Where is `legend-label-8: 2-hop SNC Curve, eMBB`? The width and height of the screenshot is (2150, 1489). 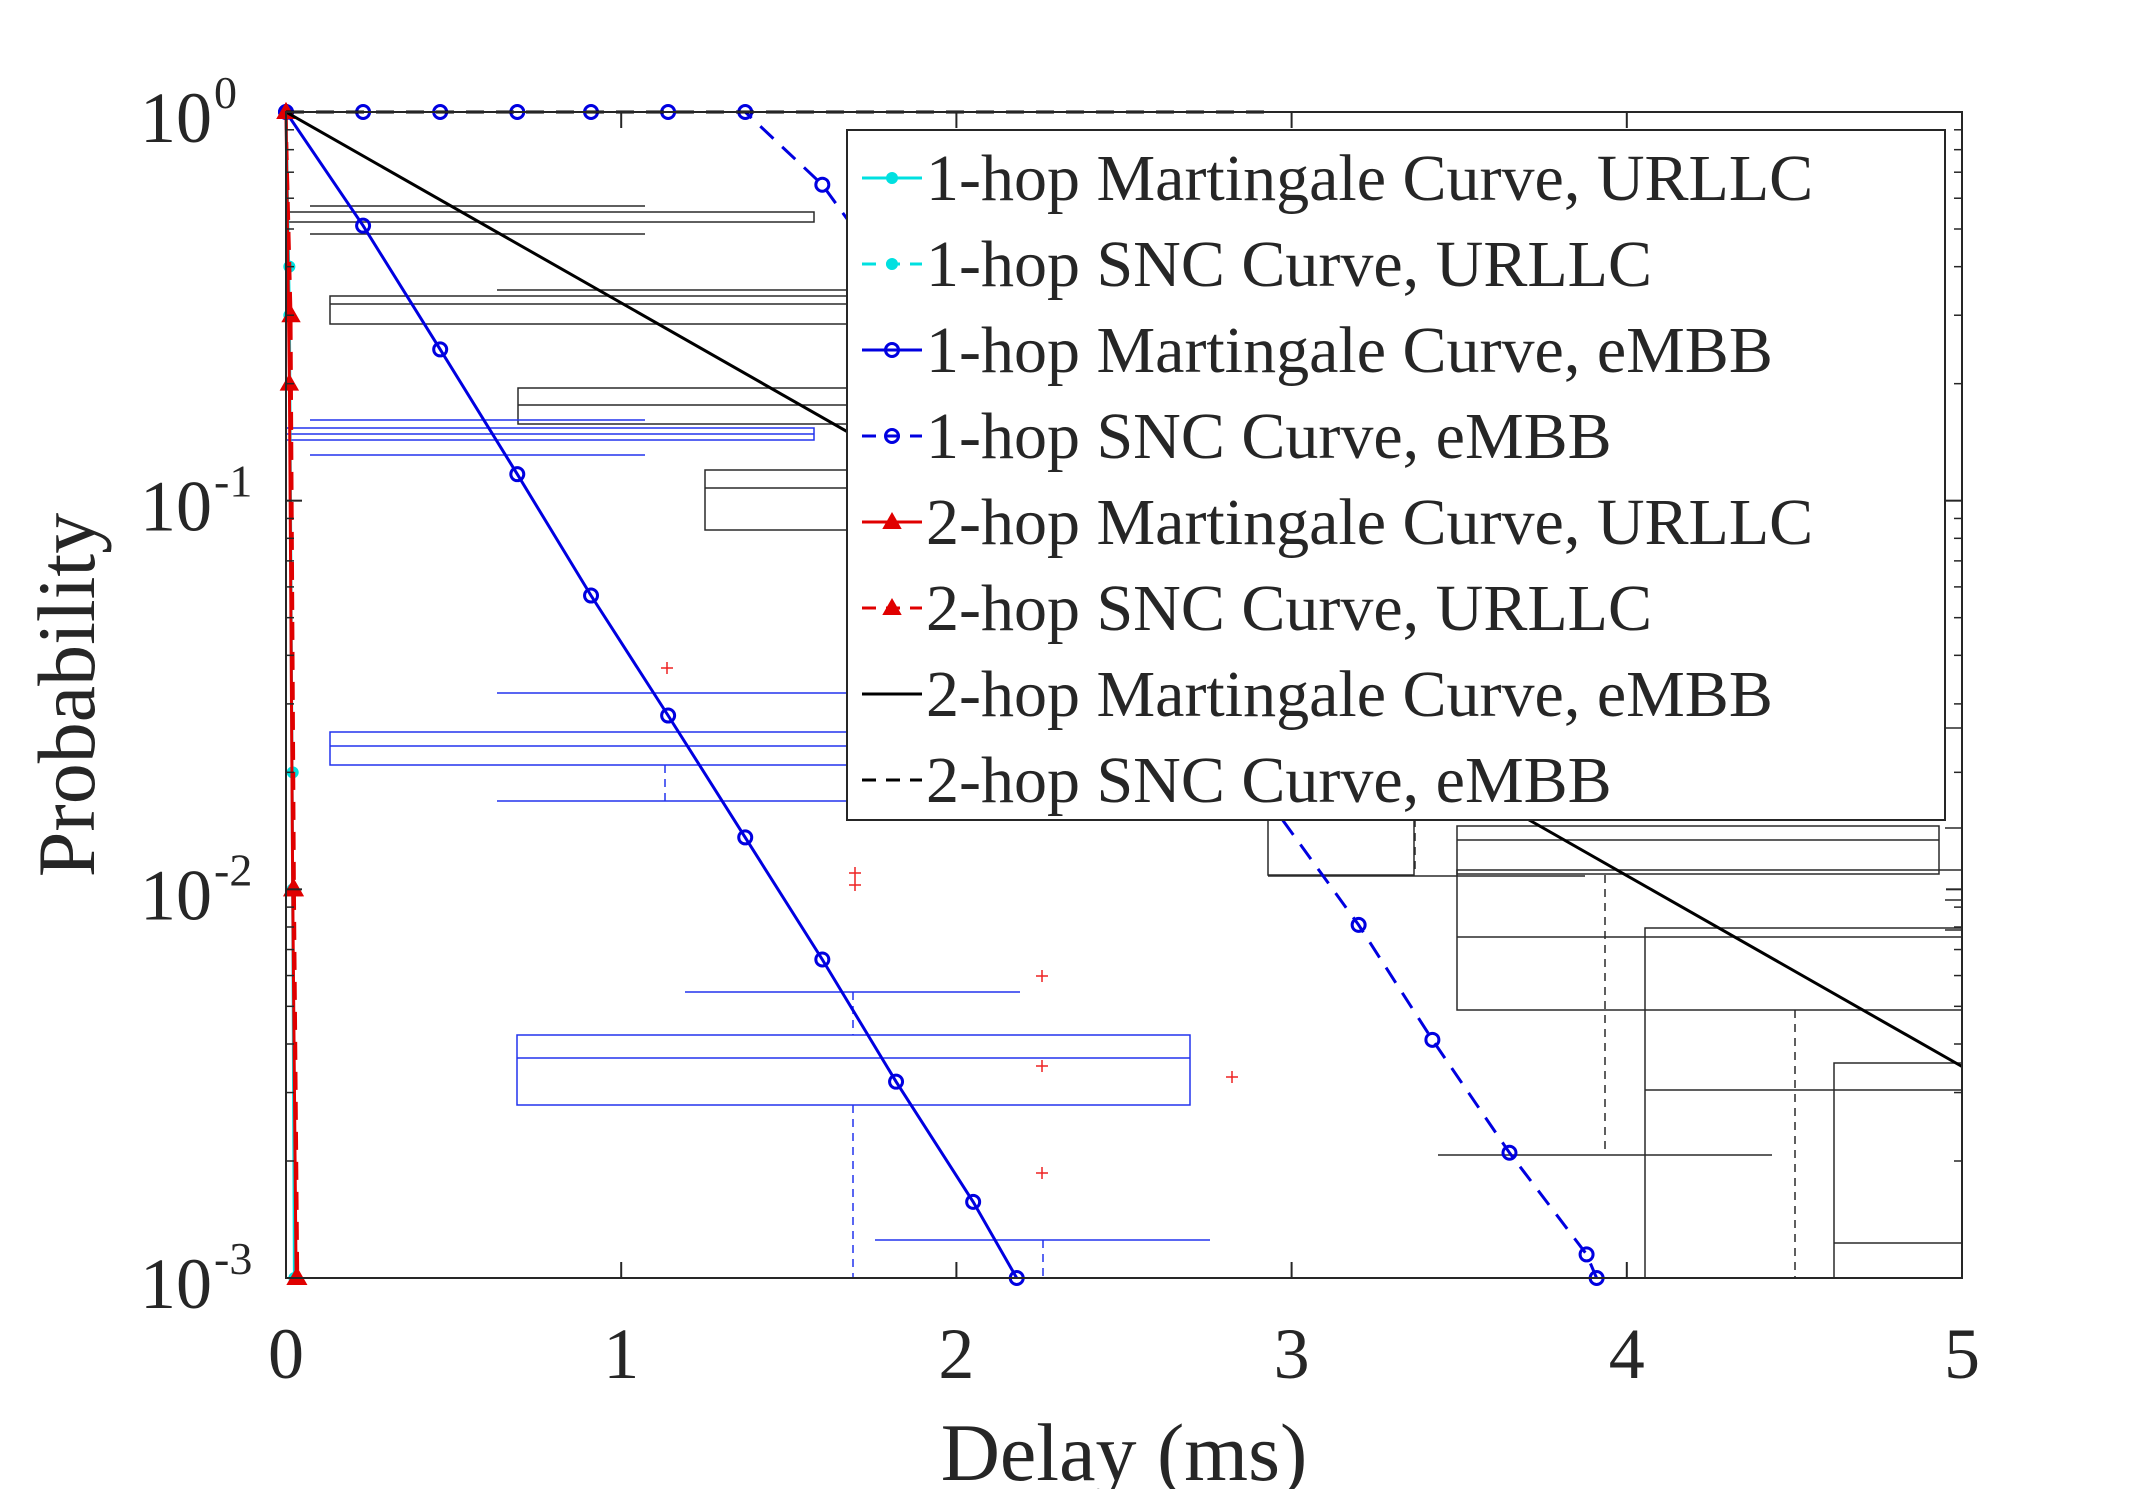
legend-label-8: 2-hop SNC Curve, eMBB is located at coordinates (1269, 780).